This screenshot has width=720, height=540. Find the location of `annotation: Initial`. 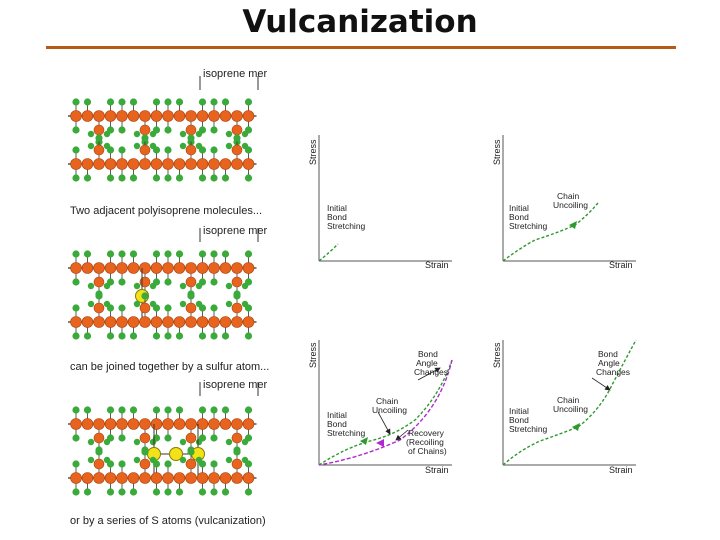

annotation: Initial is located at coordinates (519, 208).